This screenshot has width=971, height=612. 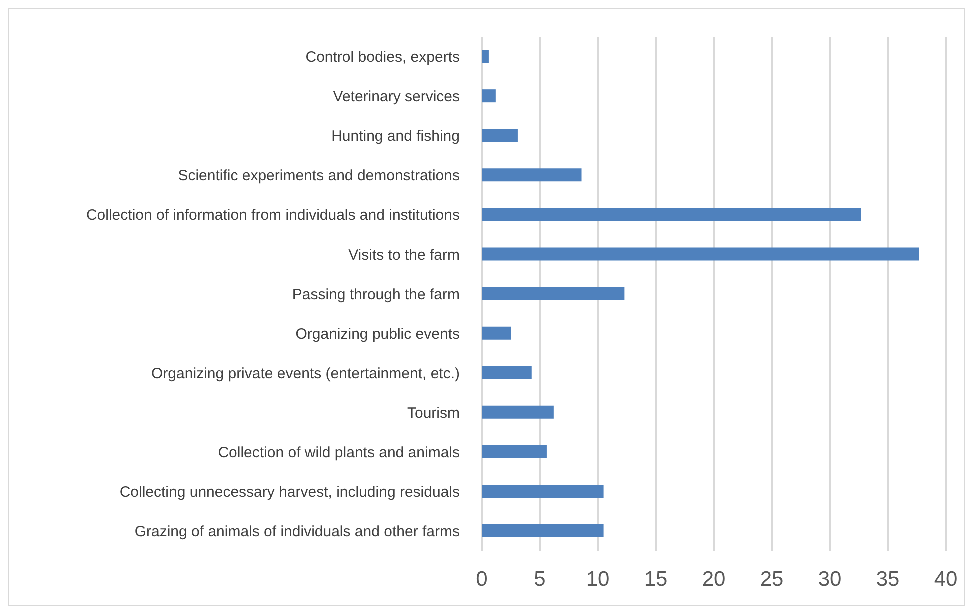 What do you see at coordinates (376, 295) in the screenshot?
I see `y-tick-label: Passing through the farm` at bounding box center [376, 295].